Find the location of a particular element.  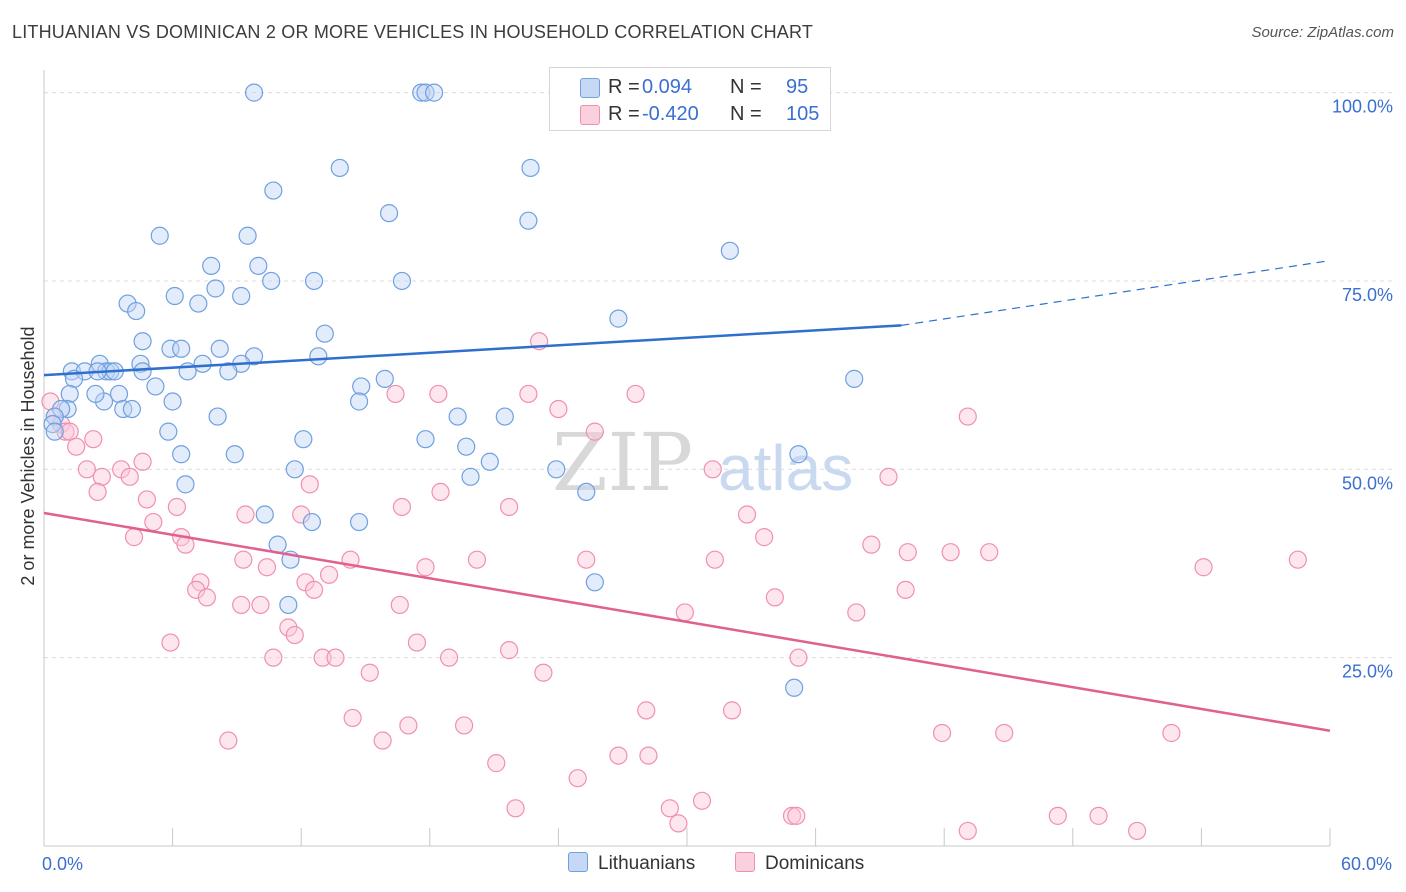

legend-r-value: -0.420 is located at coordinates (670, 114).